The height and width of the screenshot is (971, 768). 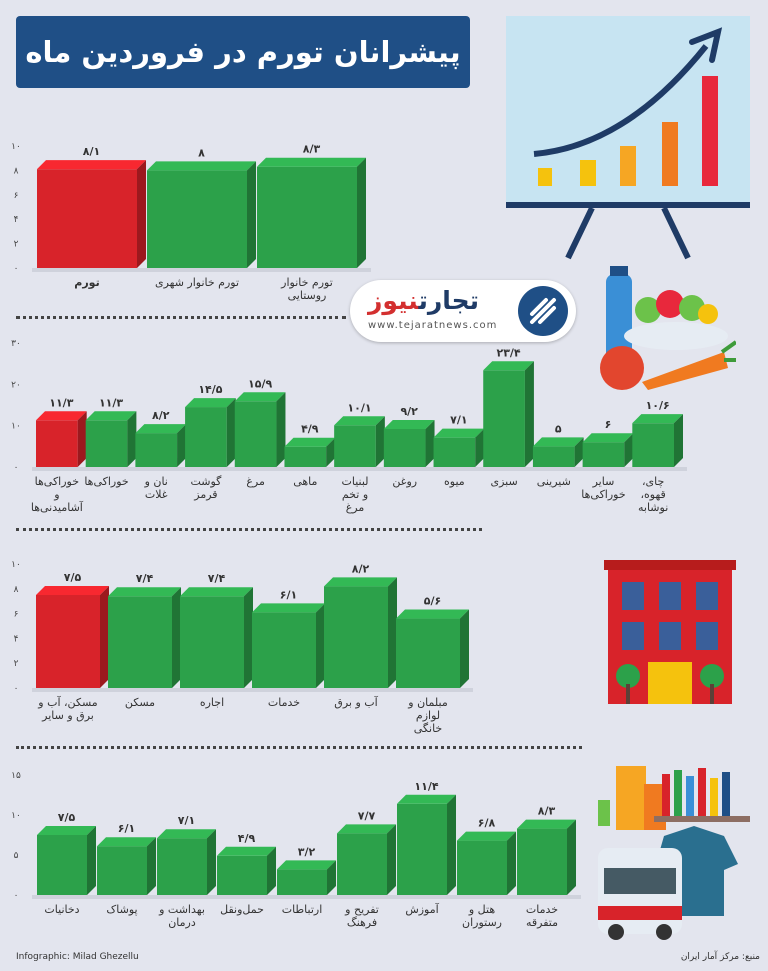 I want to click on category-label: دخانیات, so click(x=61, y=909).